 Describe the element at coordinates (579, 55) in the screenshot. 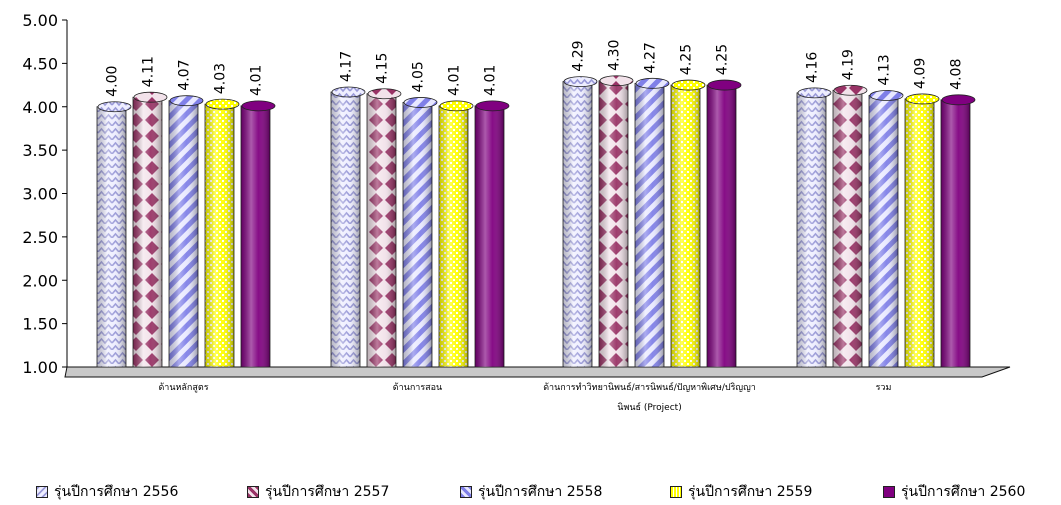

I see `bar-value-label: 4.29` at that location.